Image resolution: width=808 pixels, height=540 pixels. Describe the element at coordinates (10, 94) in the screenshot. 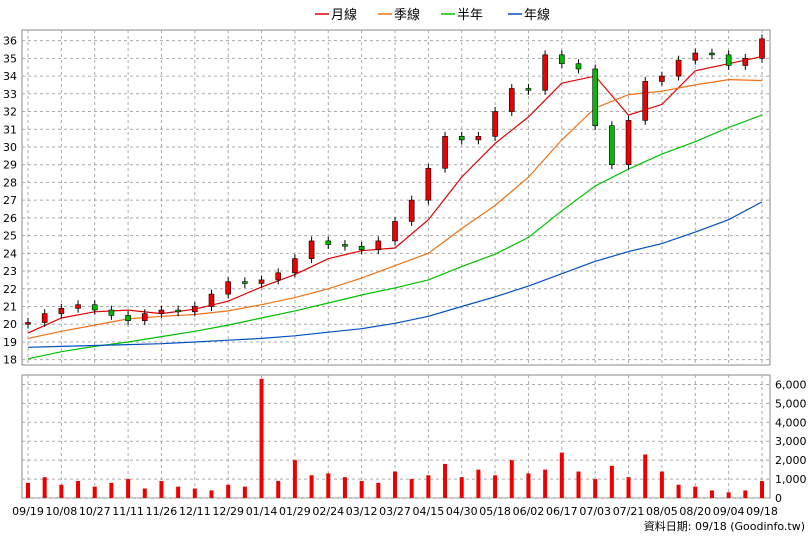

I see `price-tick-label: 33` at that location.